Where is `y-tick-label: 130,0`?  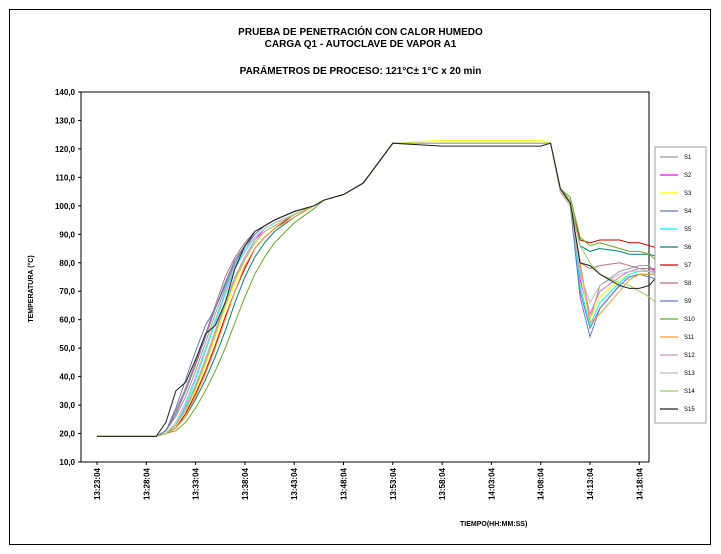
y-tick-label: 130,0 is located at coordinates (65, 120).